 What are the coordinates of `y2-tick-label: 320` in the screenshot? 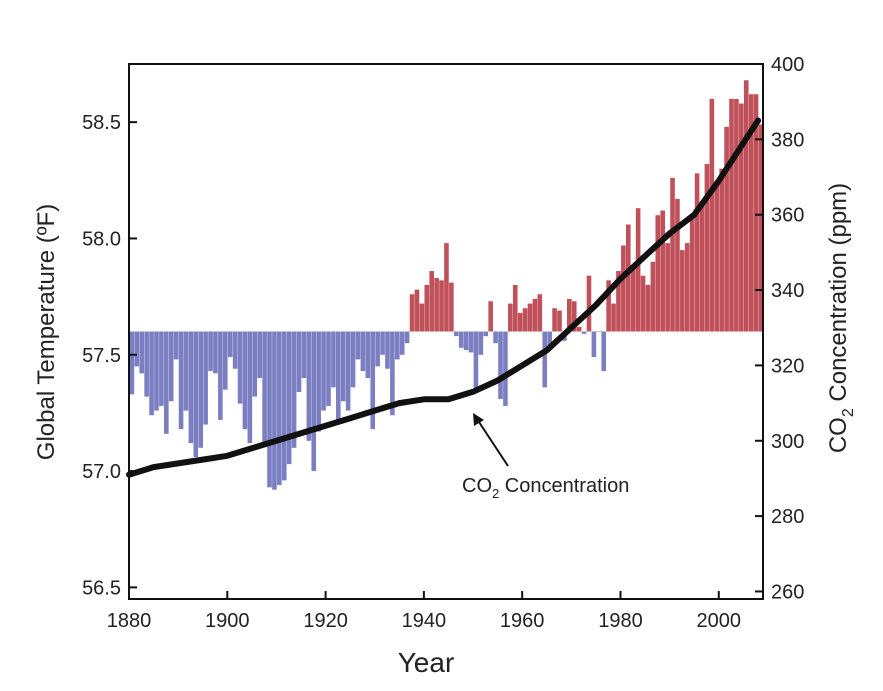 It's located at (787, 366).